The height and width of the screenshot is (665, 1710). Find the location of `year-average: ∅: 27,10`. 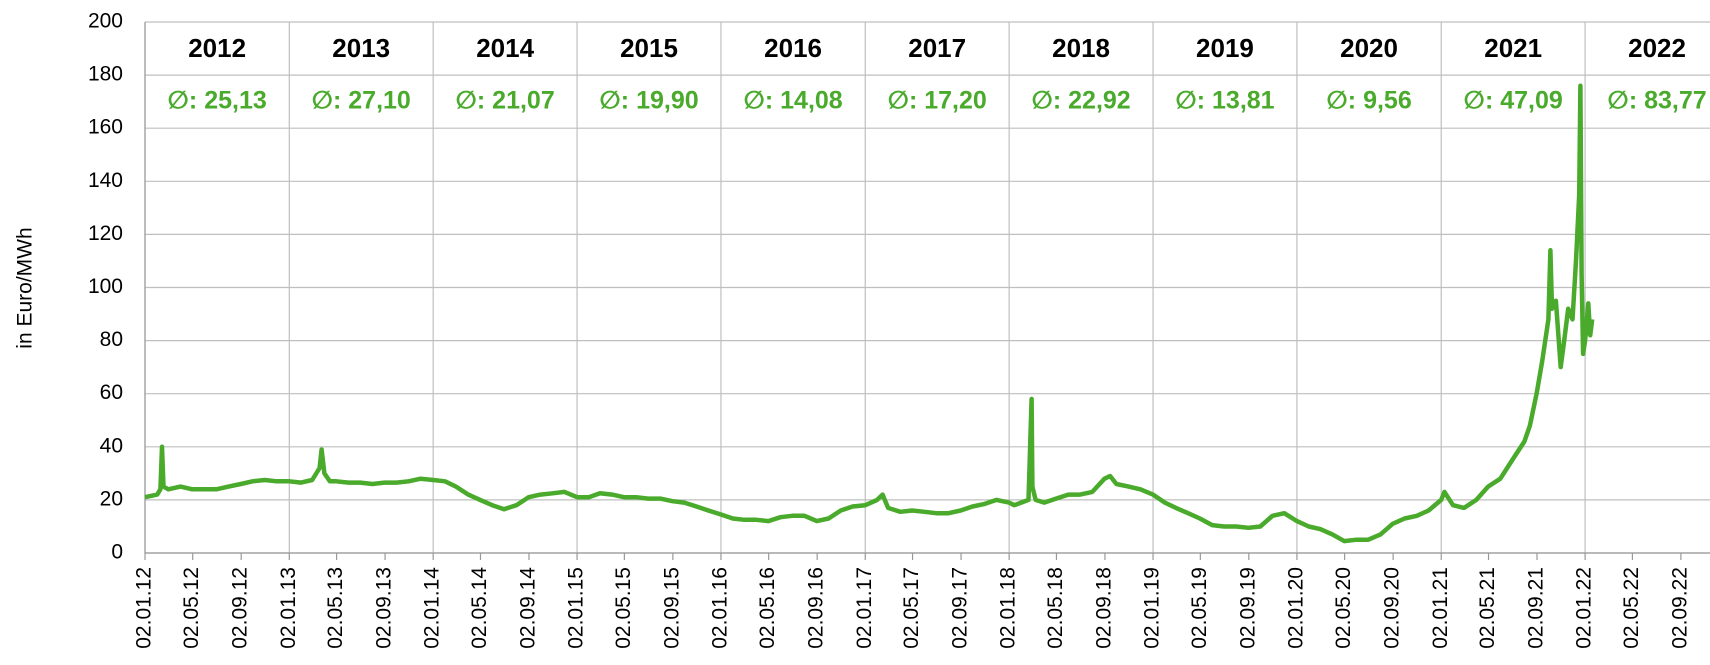

year-average: ∅: 27,10 is located at coordinates (361, 101).